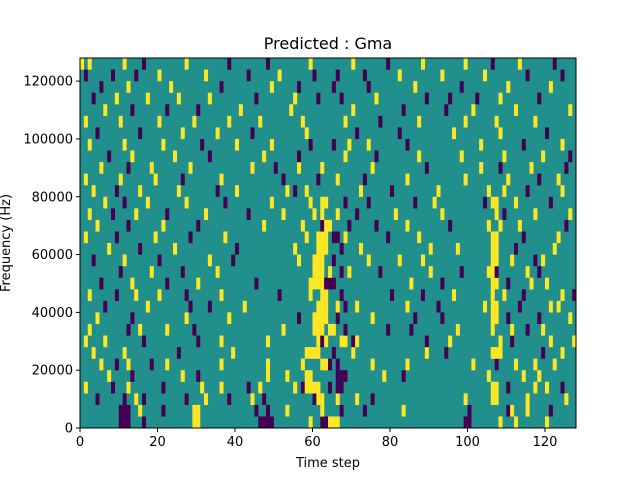 The width and height of the screenshot is (640, 480). What do you see at coordinates (312, 442) in the screenshot?
I see `x-tick-label: 60` at bounding box center [312, 442].